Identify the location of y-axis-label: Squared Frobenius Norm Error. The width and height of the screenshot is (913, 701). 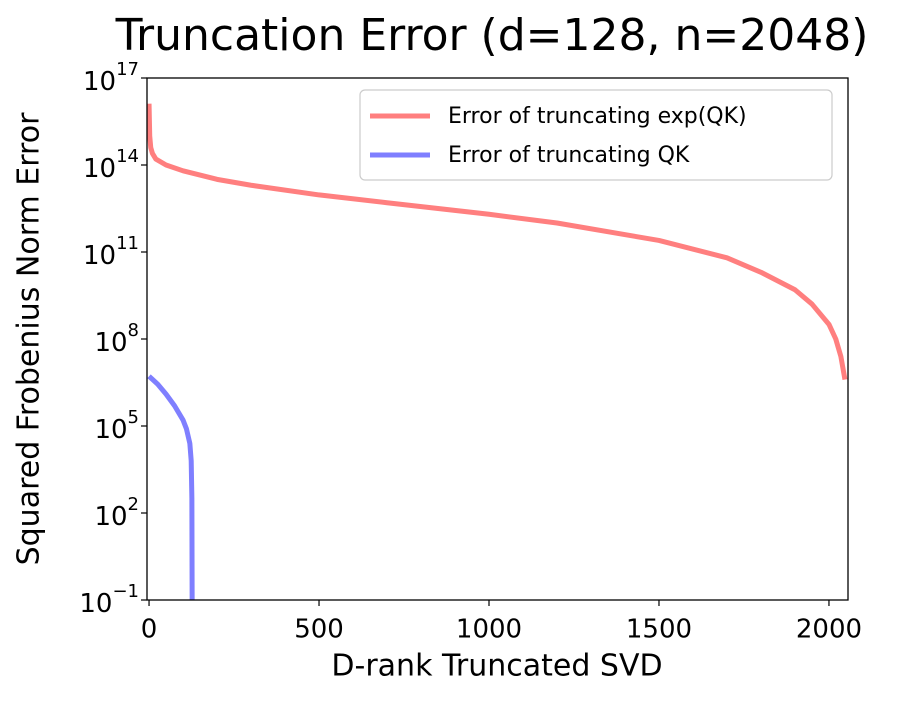
(29, 338).